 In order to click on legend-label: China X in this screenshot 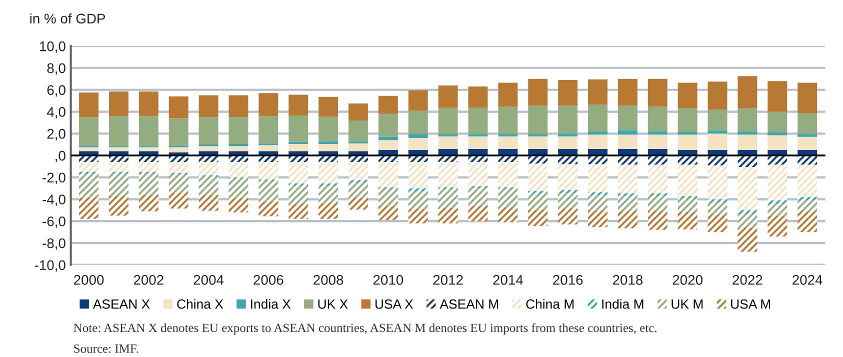, I will do `click(200, 304)`.